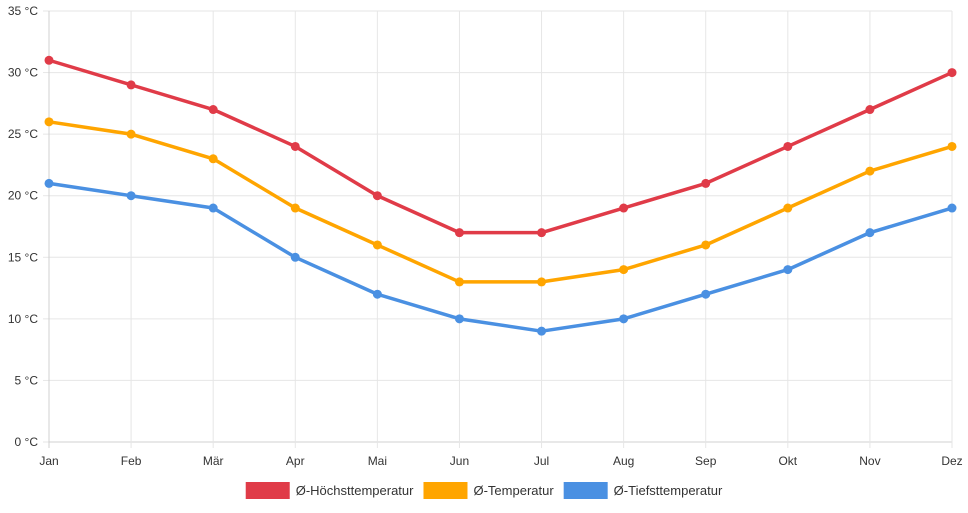 Image resolution: width=968 pixels, height=513 pixels. Describe the element at coordinates (623, 461) in the screenshot. I see `x-tick-label: Aug` at that location.